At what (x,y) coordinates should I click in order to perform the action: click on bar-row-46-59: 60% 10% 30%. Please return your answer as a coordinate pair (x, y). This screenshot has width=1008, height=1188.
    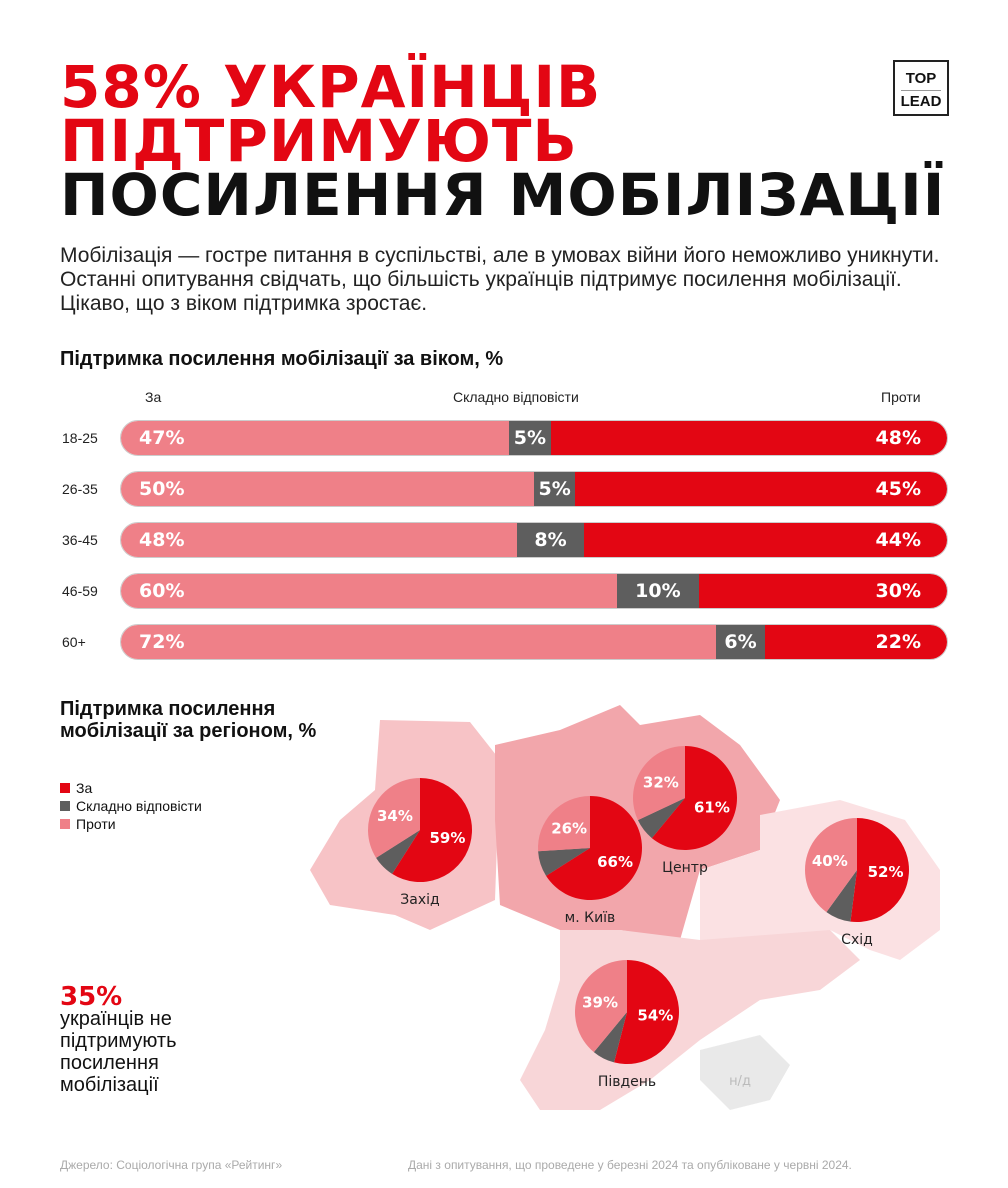
    Looking at the image, I should click on (534, 591).